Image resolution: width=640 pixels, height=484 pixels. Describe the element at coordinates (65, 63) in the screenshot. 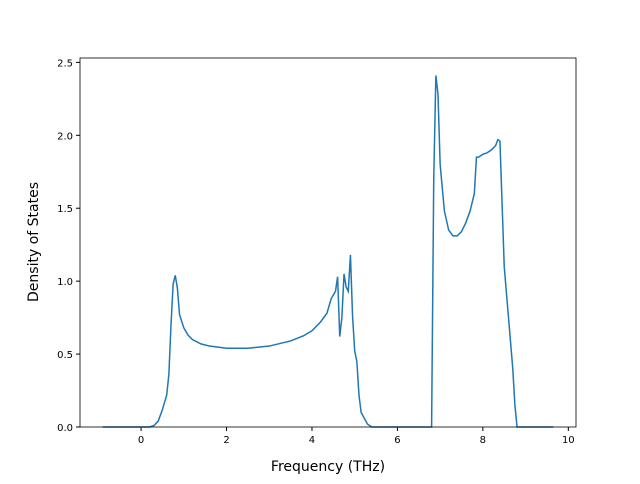

I see `y-tick-label: 2.5` at that location.